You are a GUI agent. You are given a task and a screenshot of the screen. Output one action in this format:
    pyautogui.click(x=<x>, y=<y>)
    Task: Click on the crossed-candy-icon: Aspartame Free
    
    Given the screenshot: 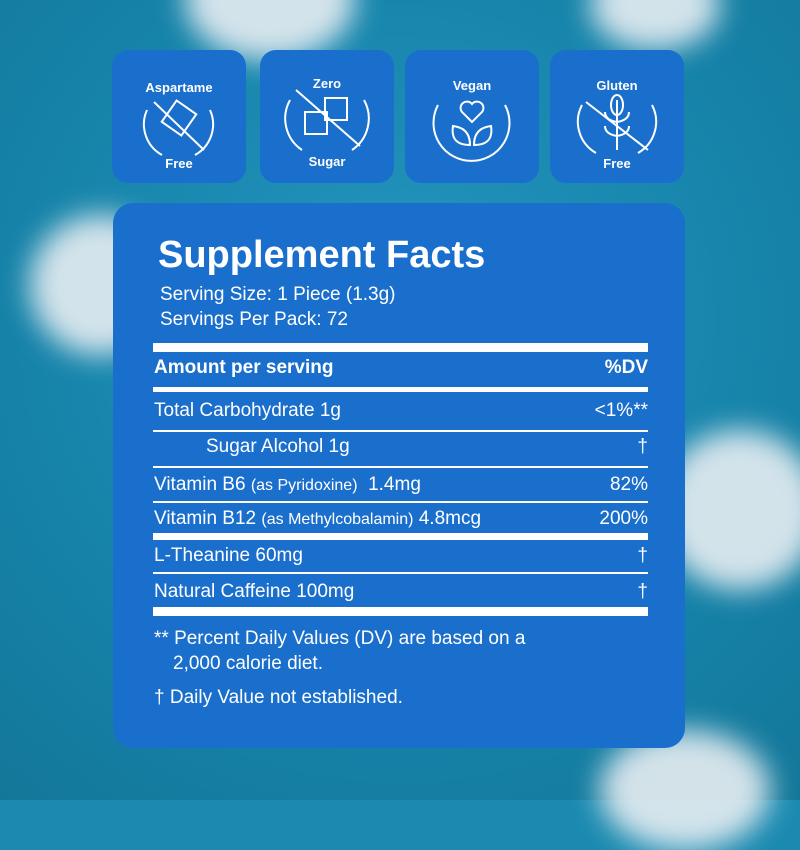 What is the action you would take?
    pyautogui.click(x=178, y=125)
    